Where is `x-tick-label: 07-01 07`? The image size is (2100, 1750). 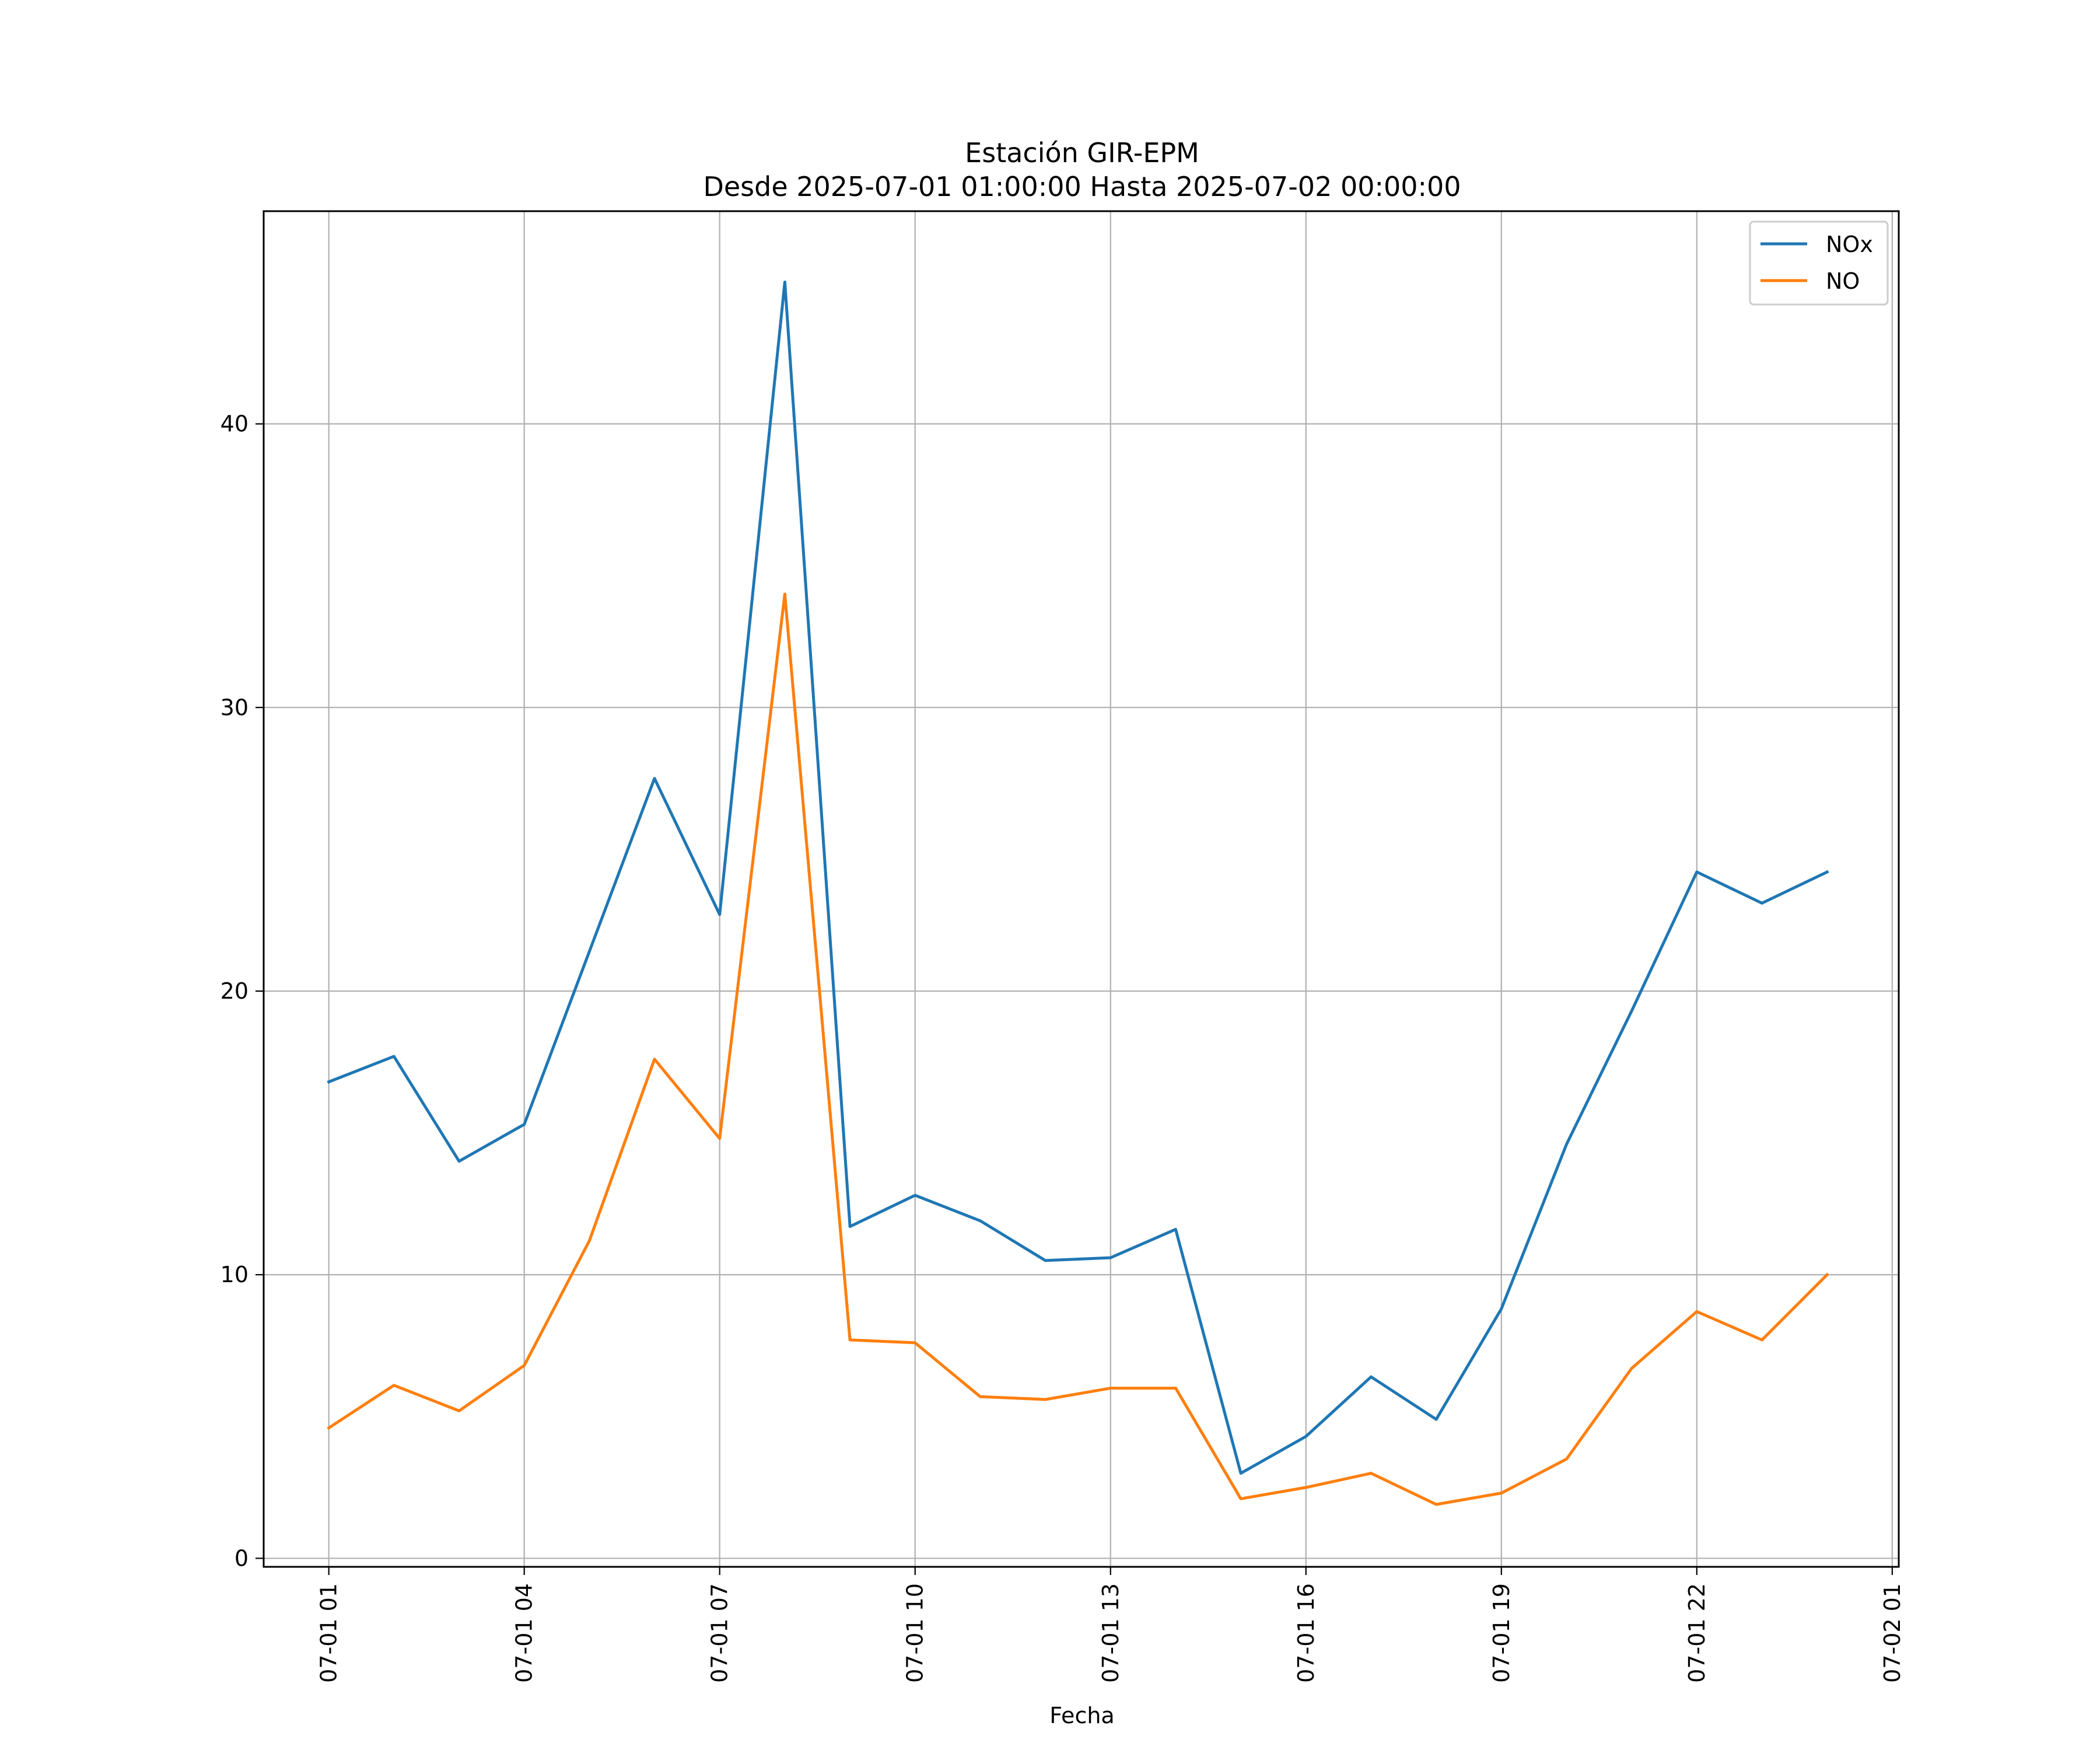
x-tick-label: 07-01 07 is located at coordinates (720, 1633).